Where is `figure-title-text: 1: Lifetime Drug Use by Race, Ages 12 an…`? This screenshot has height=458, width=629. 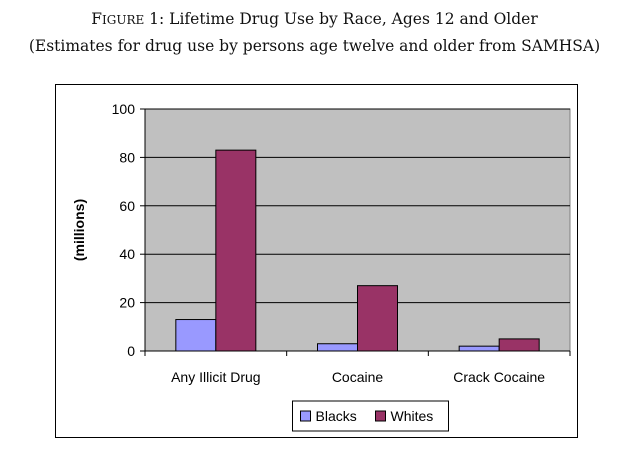
figure-title-text: 1: Lifetime Drug Use by Race, Ages 12 an… is located at coordinates (341, 19).